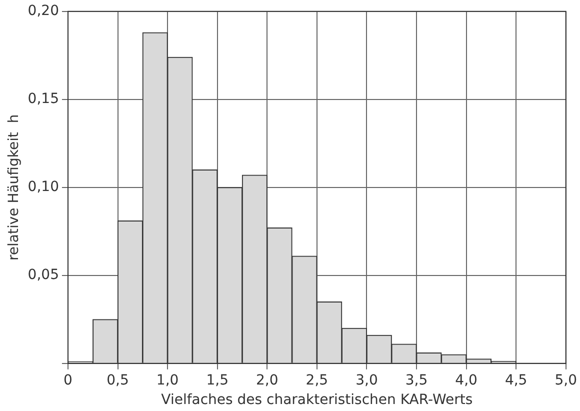 The image size is (580, 411). What do you see at coordinates (68, 380) in the screenshot?
I see `x-tick-label: 0` at bounding box center [68, 380].